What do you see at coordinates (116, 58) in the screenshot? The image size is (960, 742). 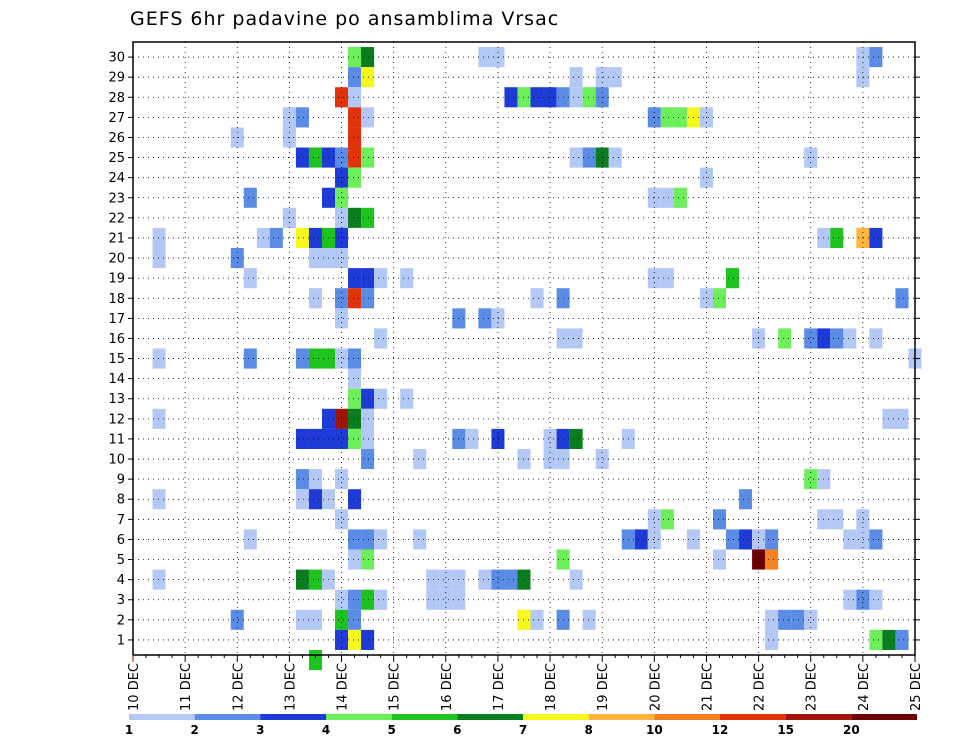 I see `y-tick-label: 30` at bounding box center [116, 58].